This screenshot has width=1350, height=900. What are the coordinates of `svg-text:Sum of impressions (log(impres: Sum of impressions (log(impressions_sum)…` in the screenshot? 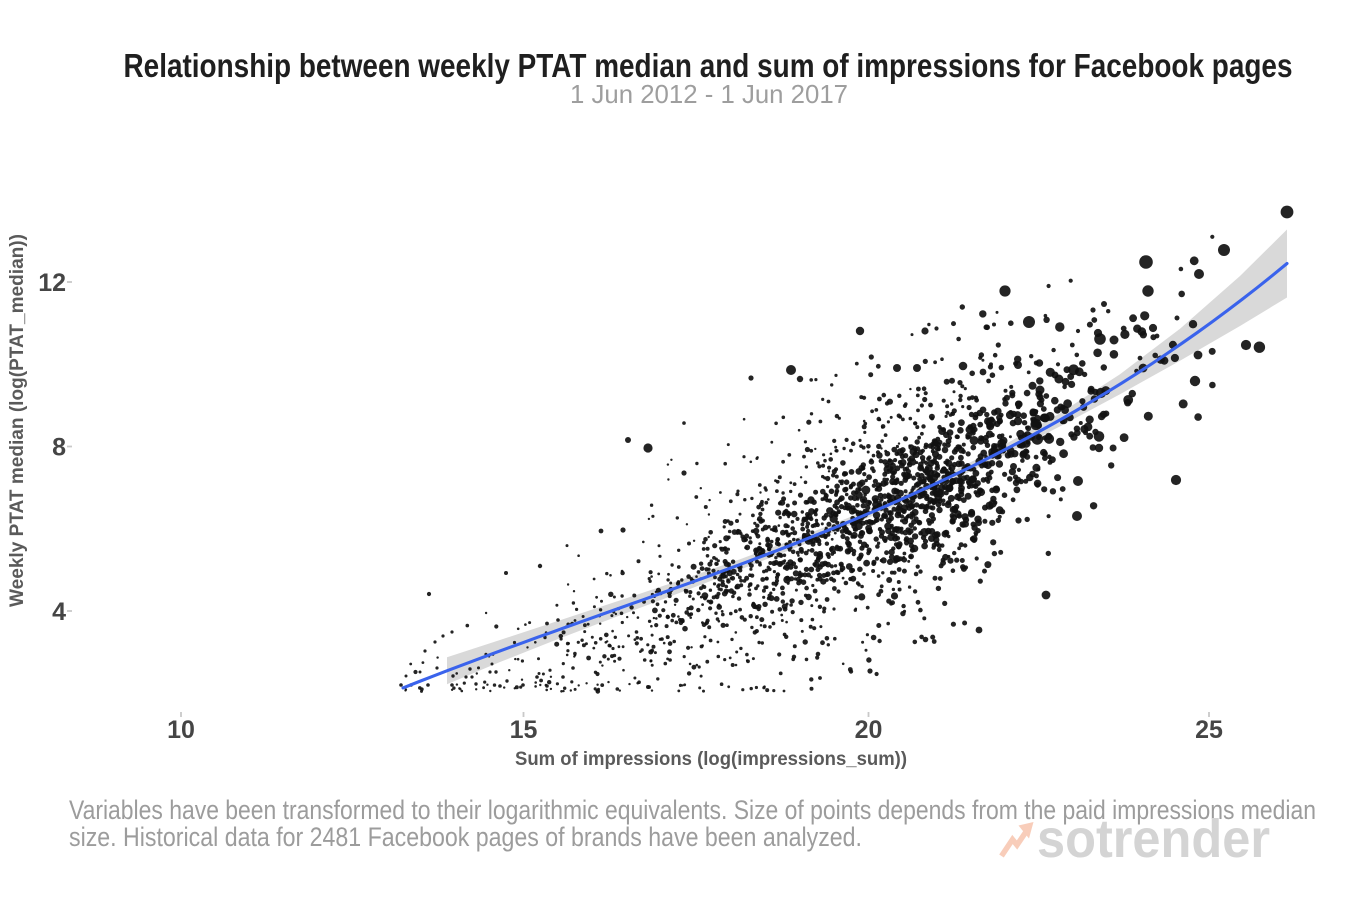 It's located at (711, 759).